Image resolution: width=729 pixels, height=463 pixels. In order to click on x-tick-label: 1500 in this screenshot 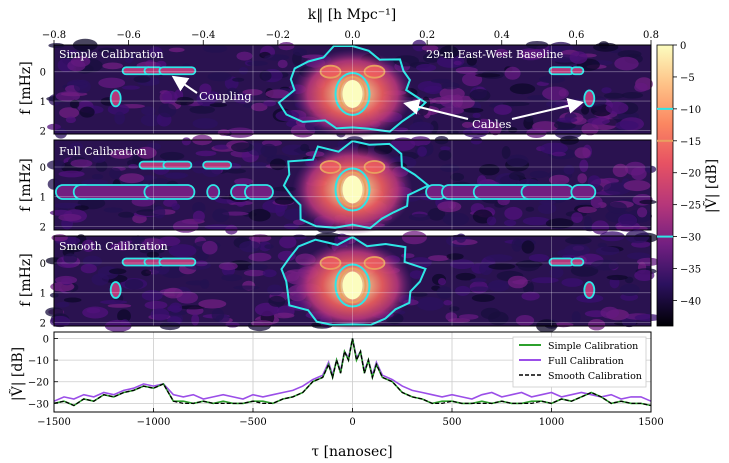, I will do `click(650, 422)`.